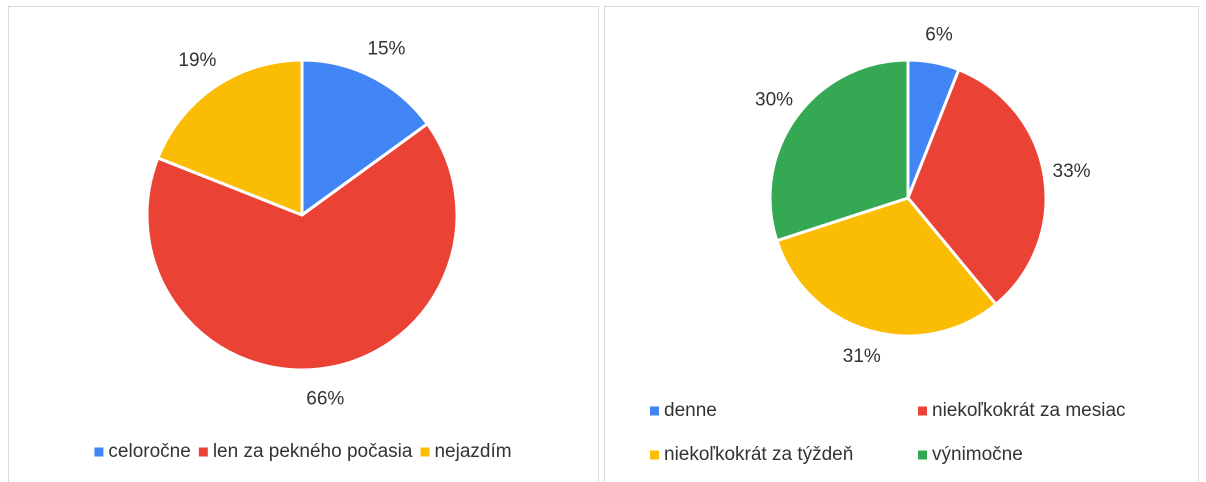 This screenshot has width=1206, height=482. Describe the element at coordinates (149, 451) in the screenshot. I see `legend-label: celoročne` at that location.